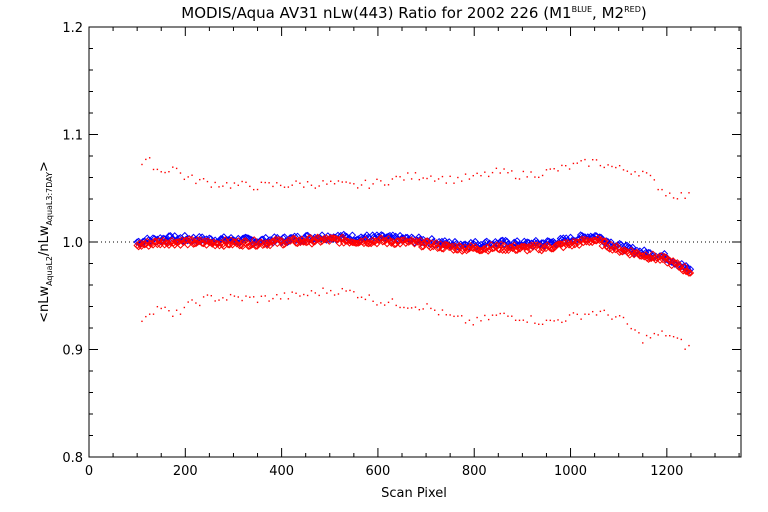 The width and height of the screenshot is (768, 512). Describe the element at coordinates (632, 9) in the screenshot. I see `chart-title-sup-red: RED` at that location.